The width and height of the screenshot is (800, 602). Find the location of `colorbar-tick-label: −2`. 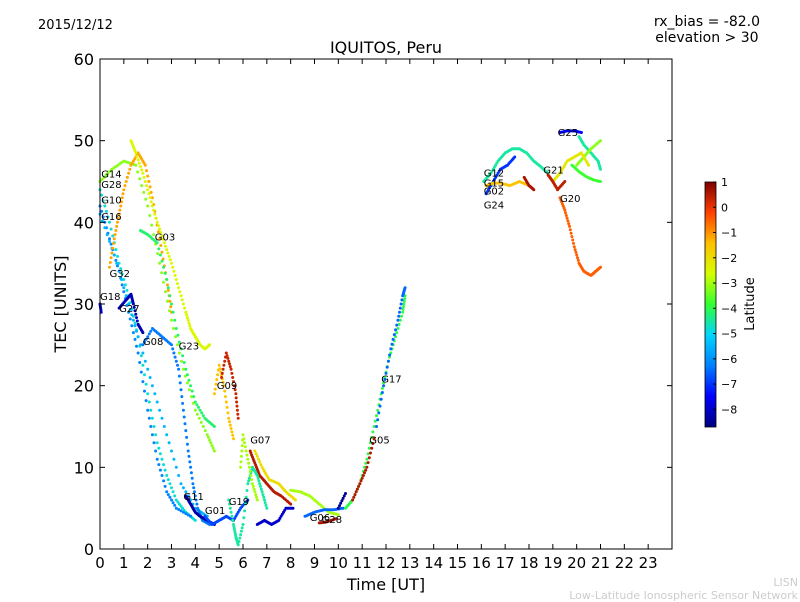

colorbar-tick-label: −2 is located at coordinates (729, 258).